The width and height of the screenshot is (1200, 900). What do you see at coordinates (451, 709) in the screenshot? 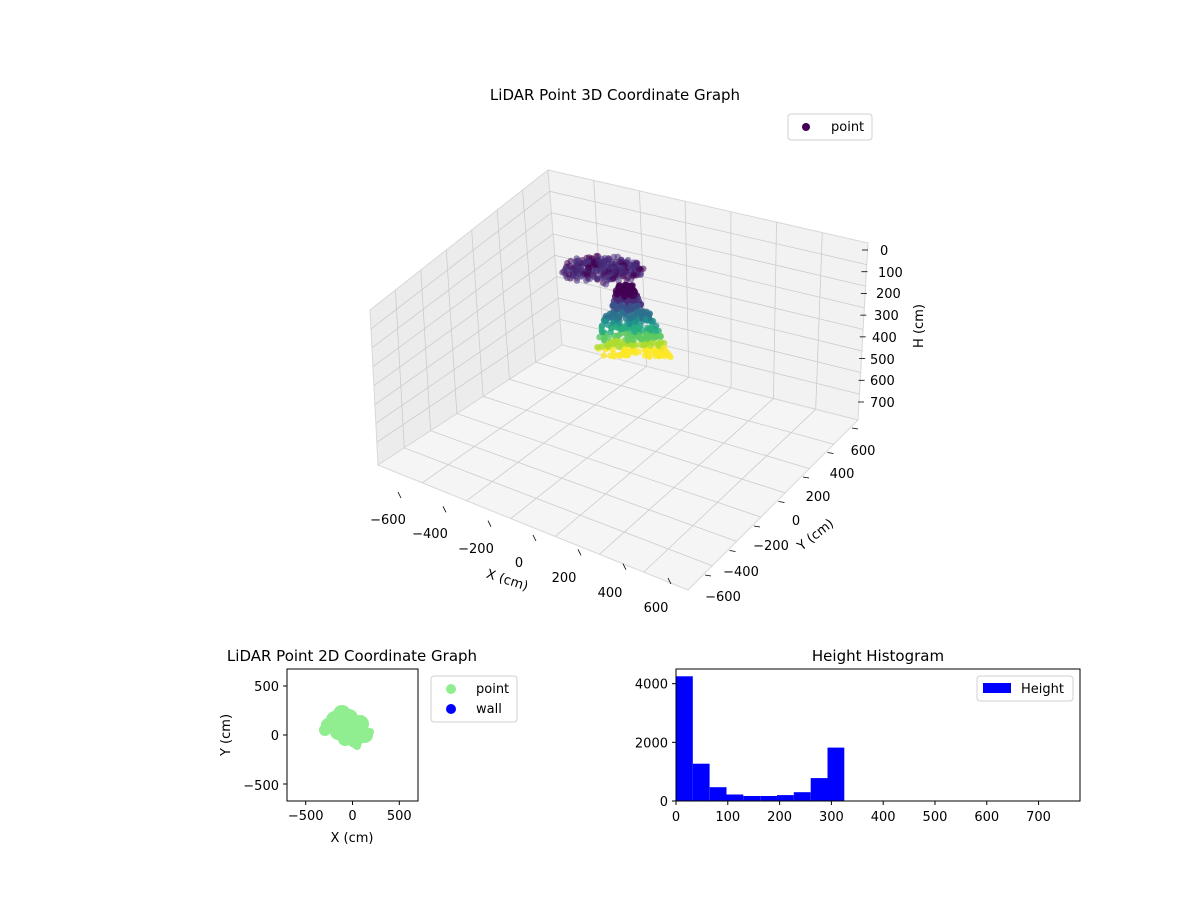
I see `legend-marker-wall` at bounding box center [451, 709].